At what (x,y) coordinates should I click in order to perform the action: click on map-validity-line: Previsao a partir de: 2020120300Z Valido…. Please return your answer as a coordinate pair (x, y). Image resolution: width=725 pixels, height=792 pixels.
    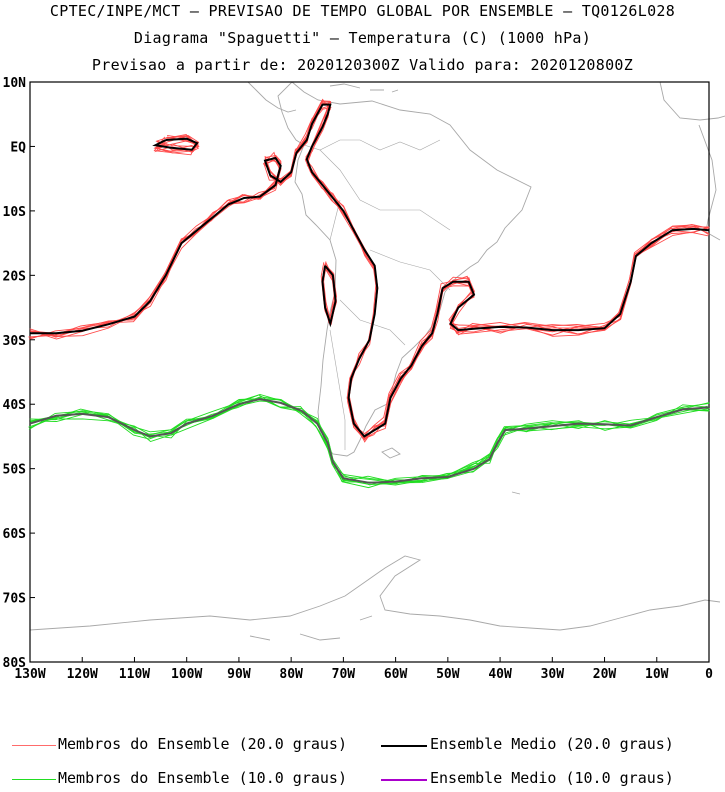
    Looking at the image, I should click on (362, 65).